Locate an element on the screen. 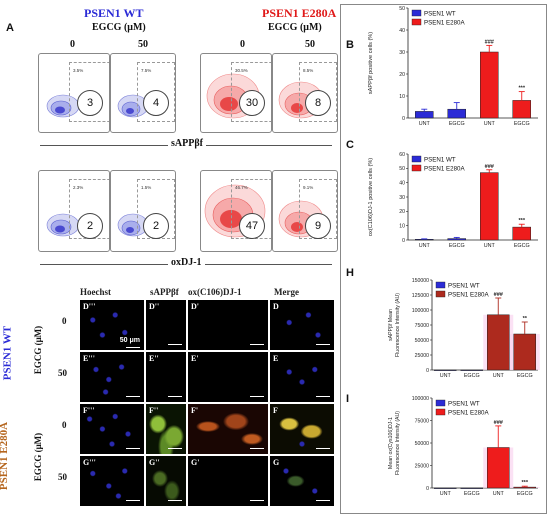  micro-col-sappbf: sAPPβf is located at coordinates (164, 292).